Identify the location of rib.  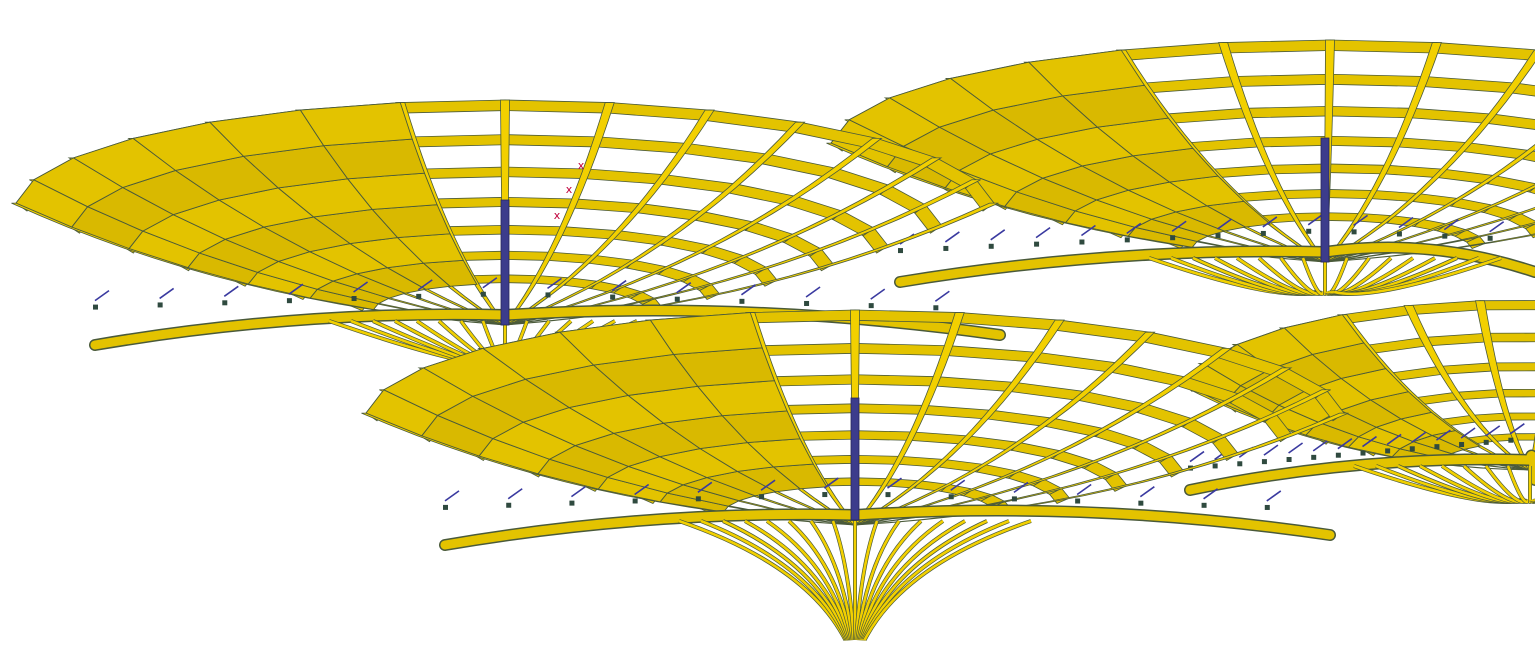
(1532, 385).